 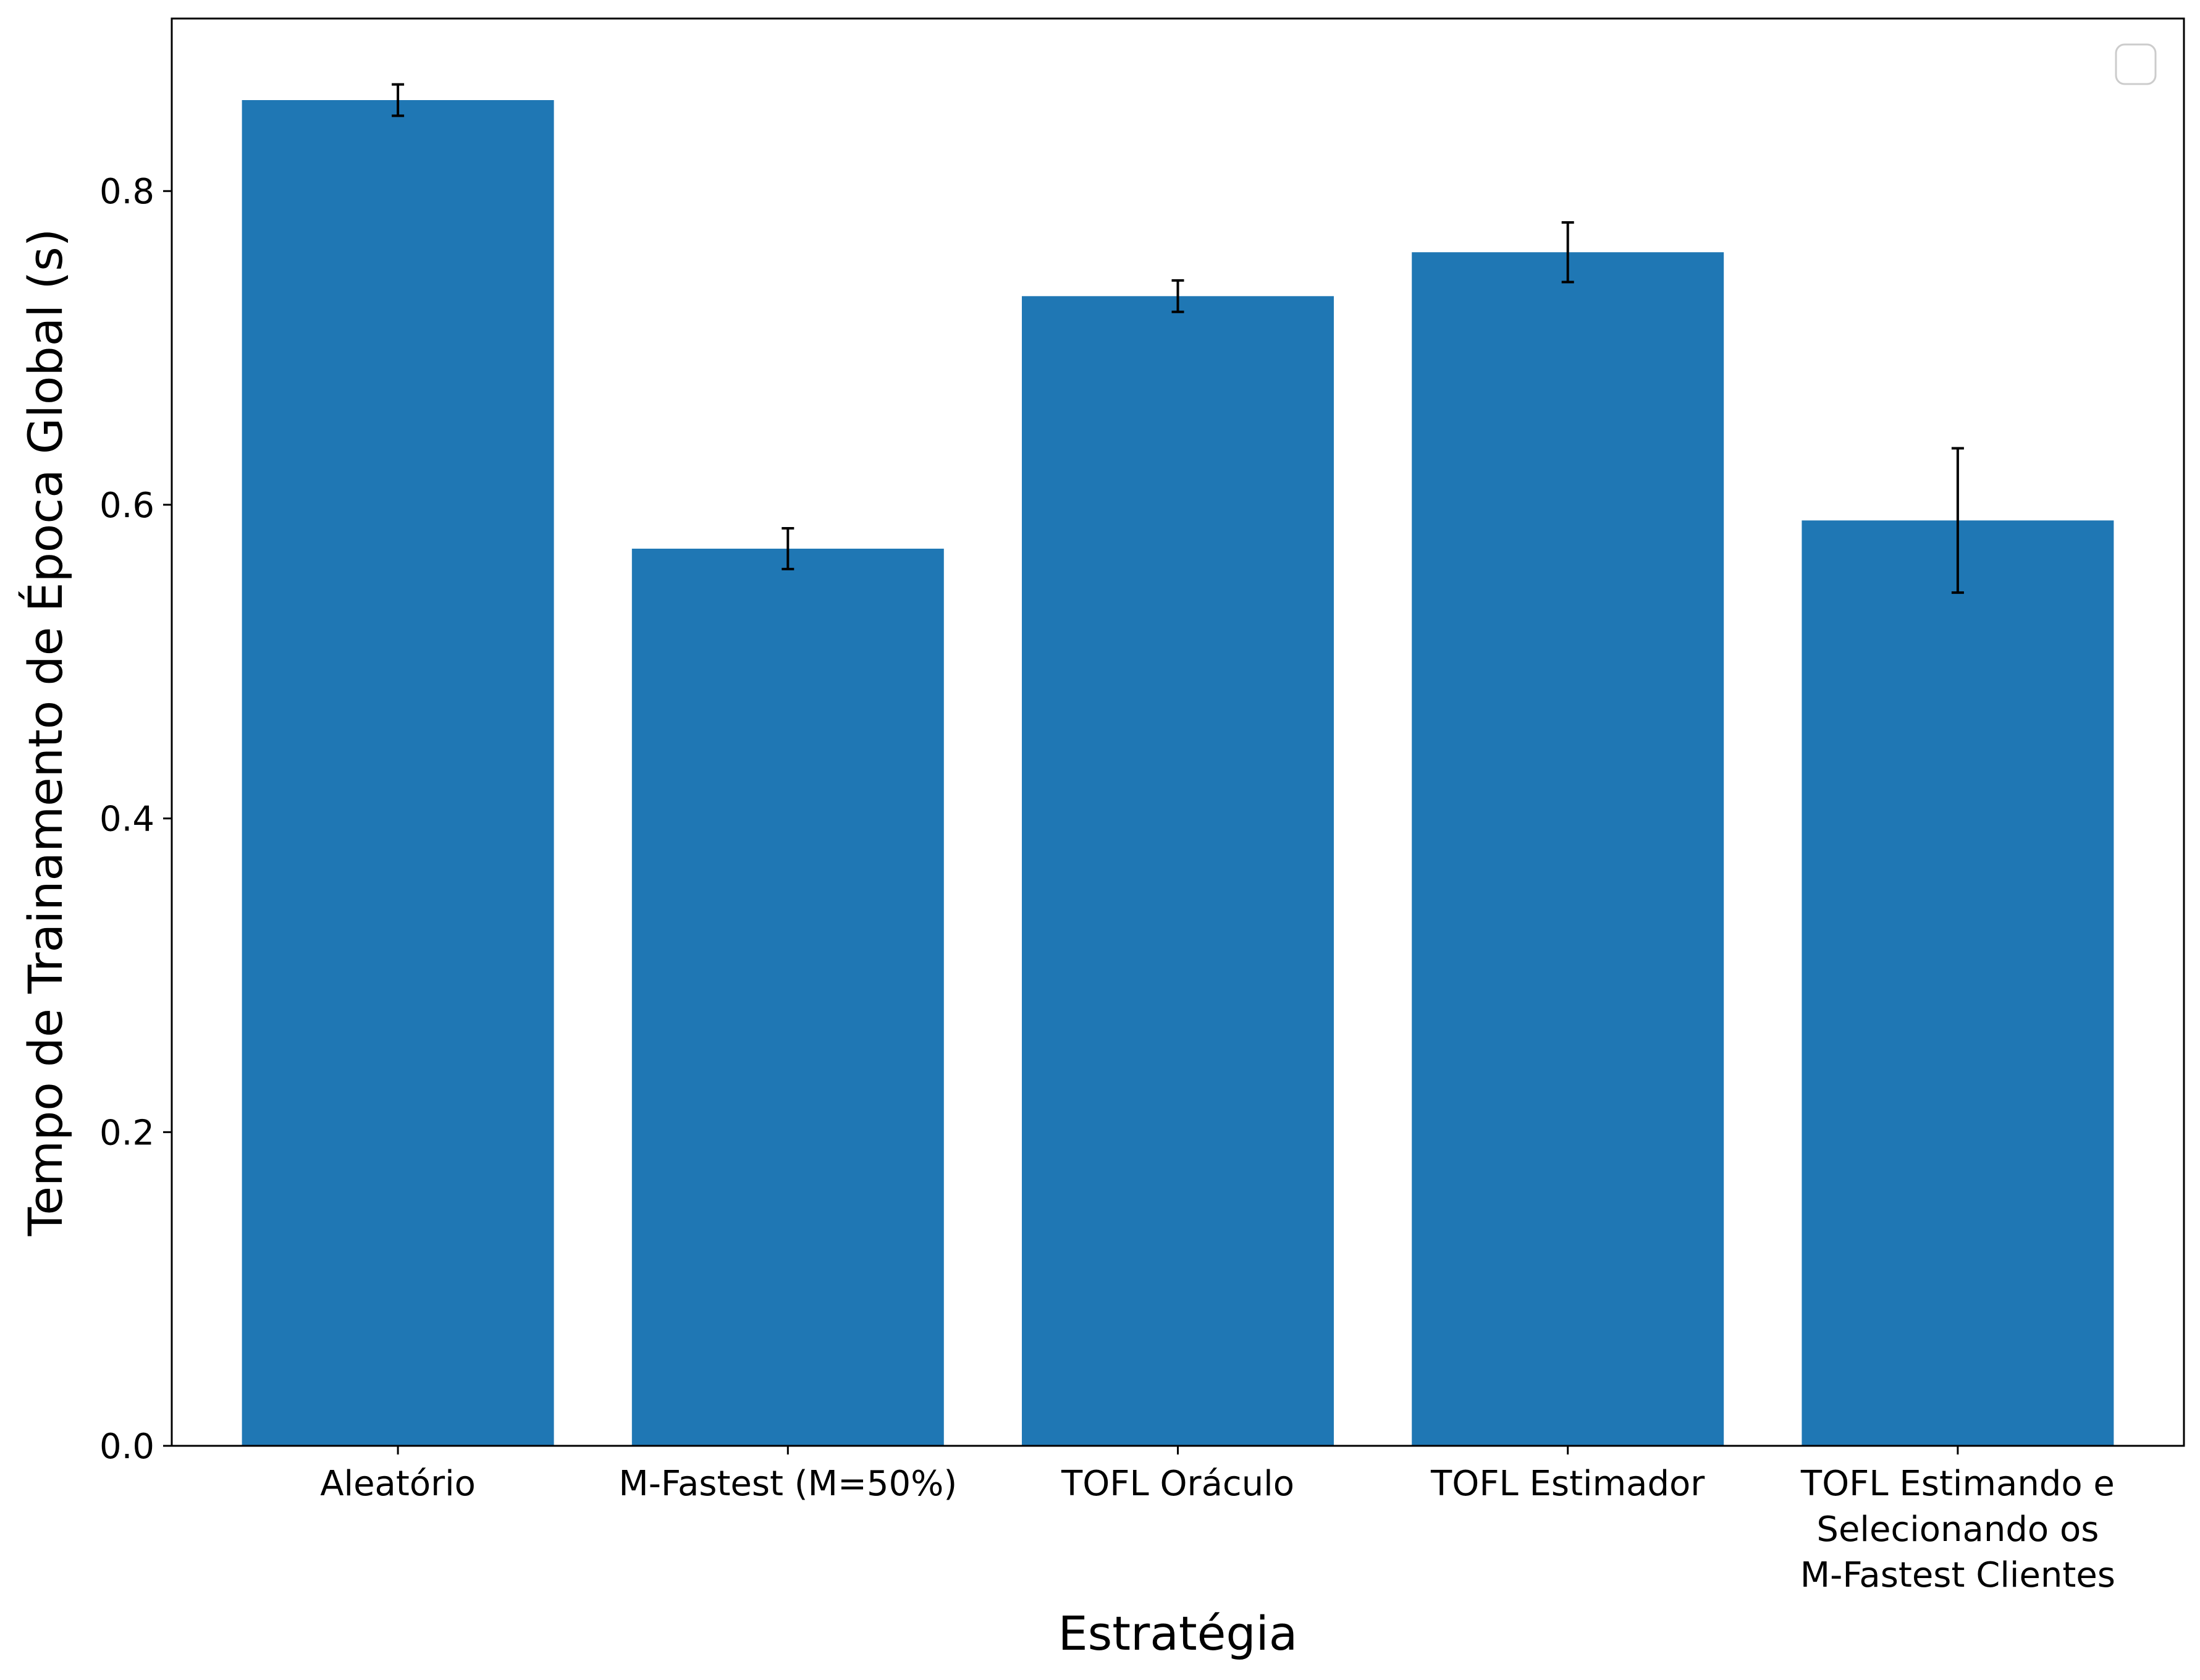 I want to click on legend-box, so click(x=2136, y=64).